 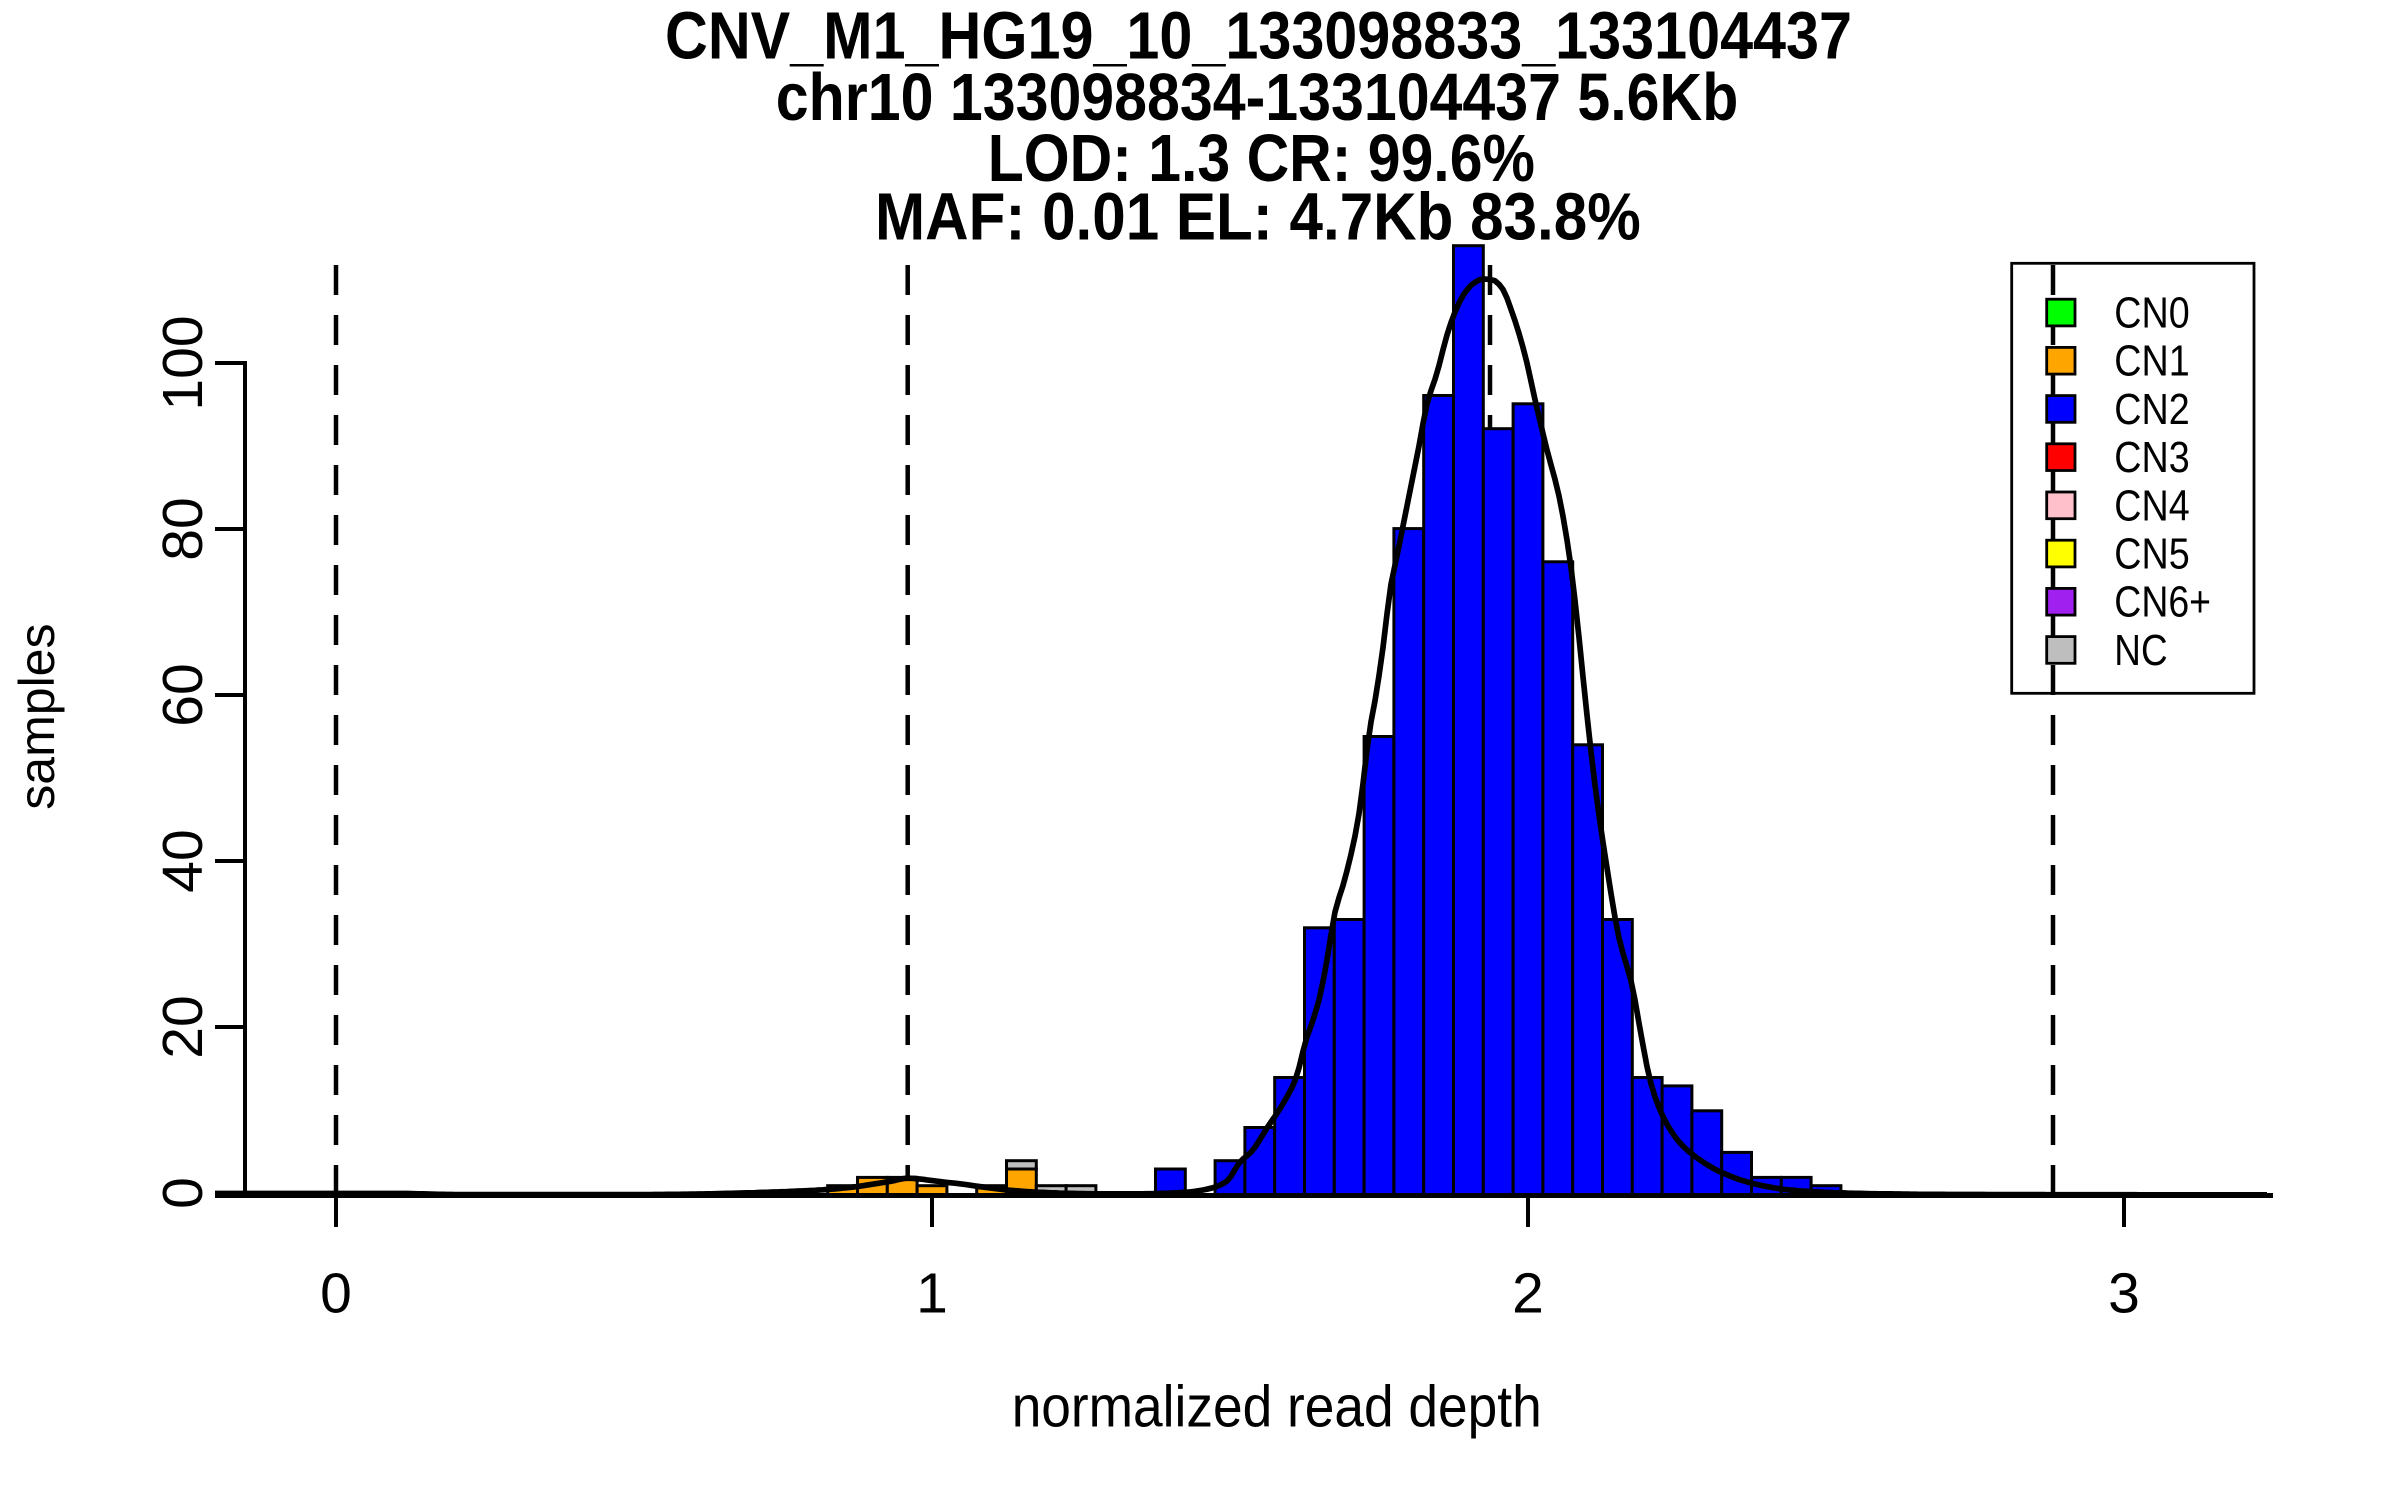 I want to click on svg-text: CN1, so click(x=2151, y=361).